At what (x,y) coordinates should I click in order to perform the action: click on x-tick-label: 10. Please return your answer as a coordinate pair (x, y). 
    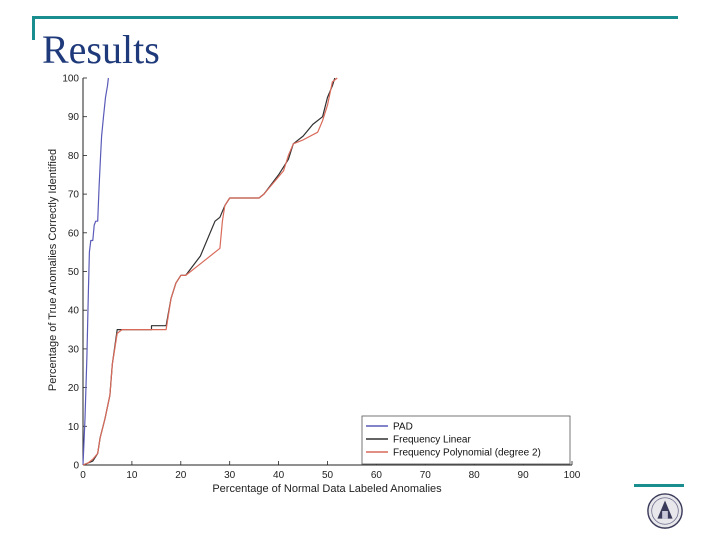
    Looking at the image, I should click on (132, 475).